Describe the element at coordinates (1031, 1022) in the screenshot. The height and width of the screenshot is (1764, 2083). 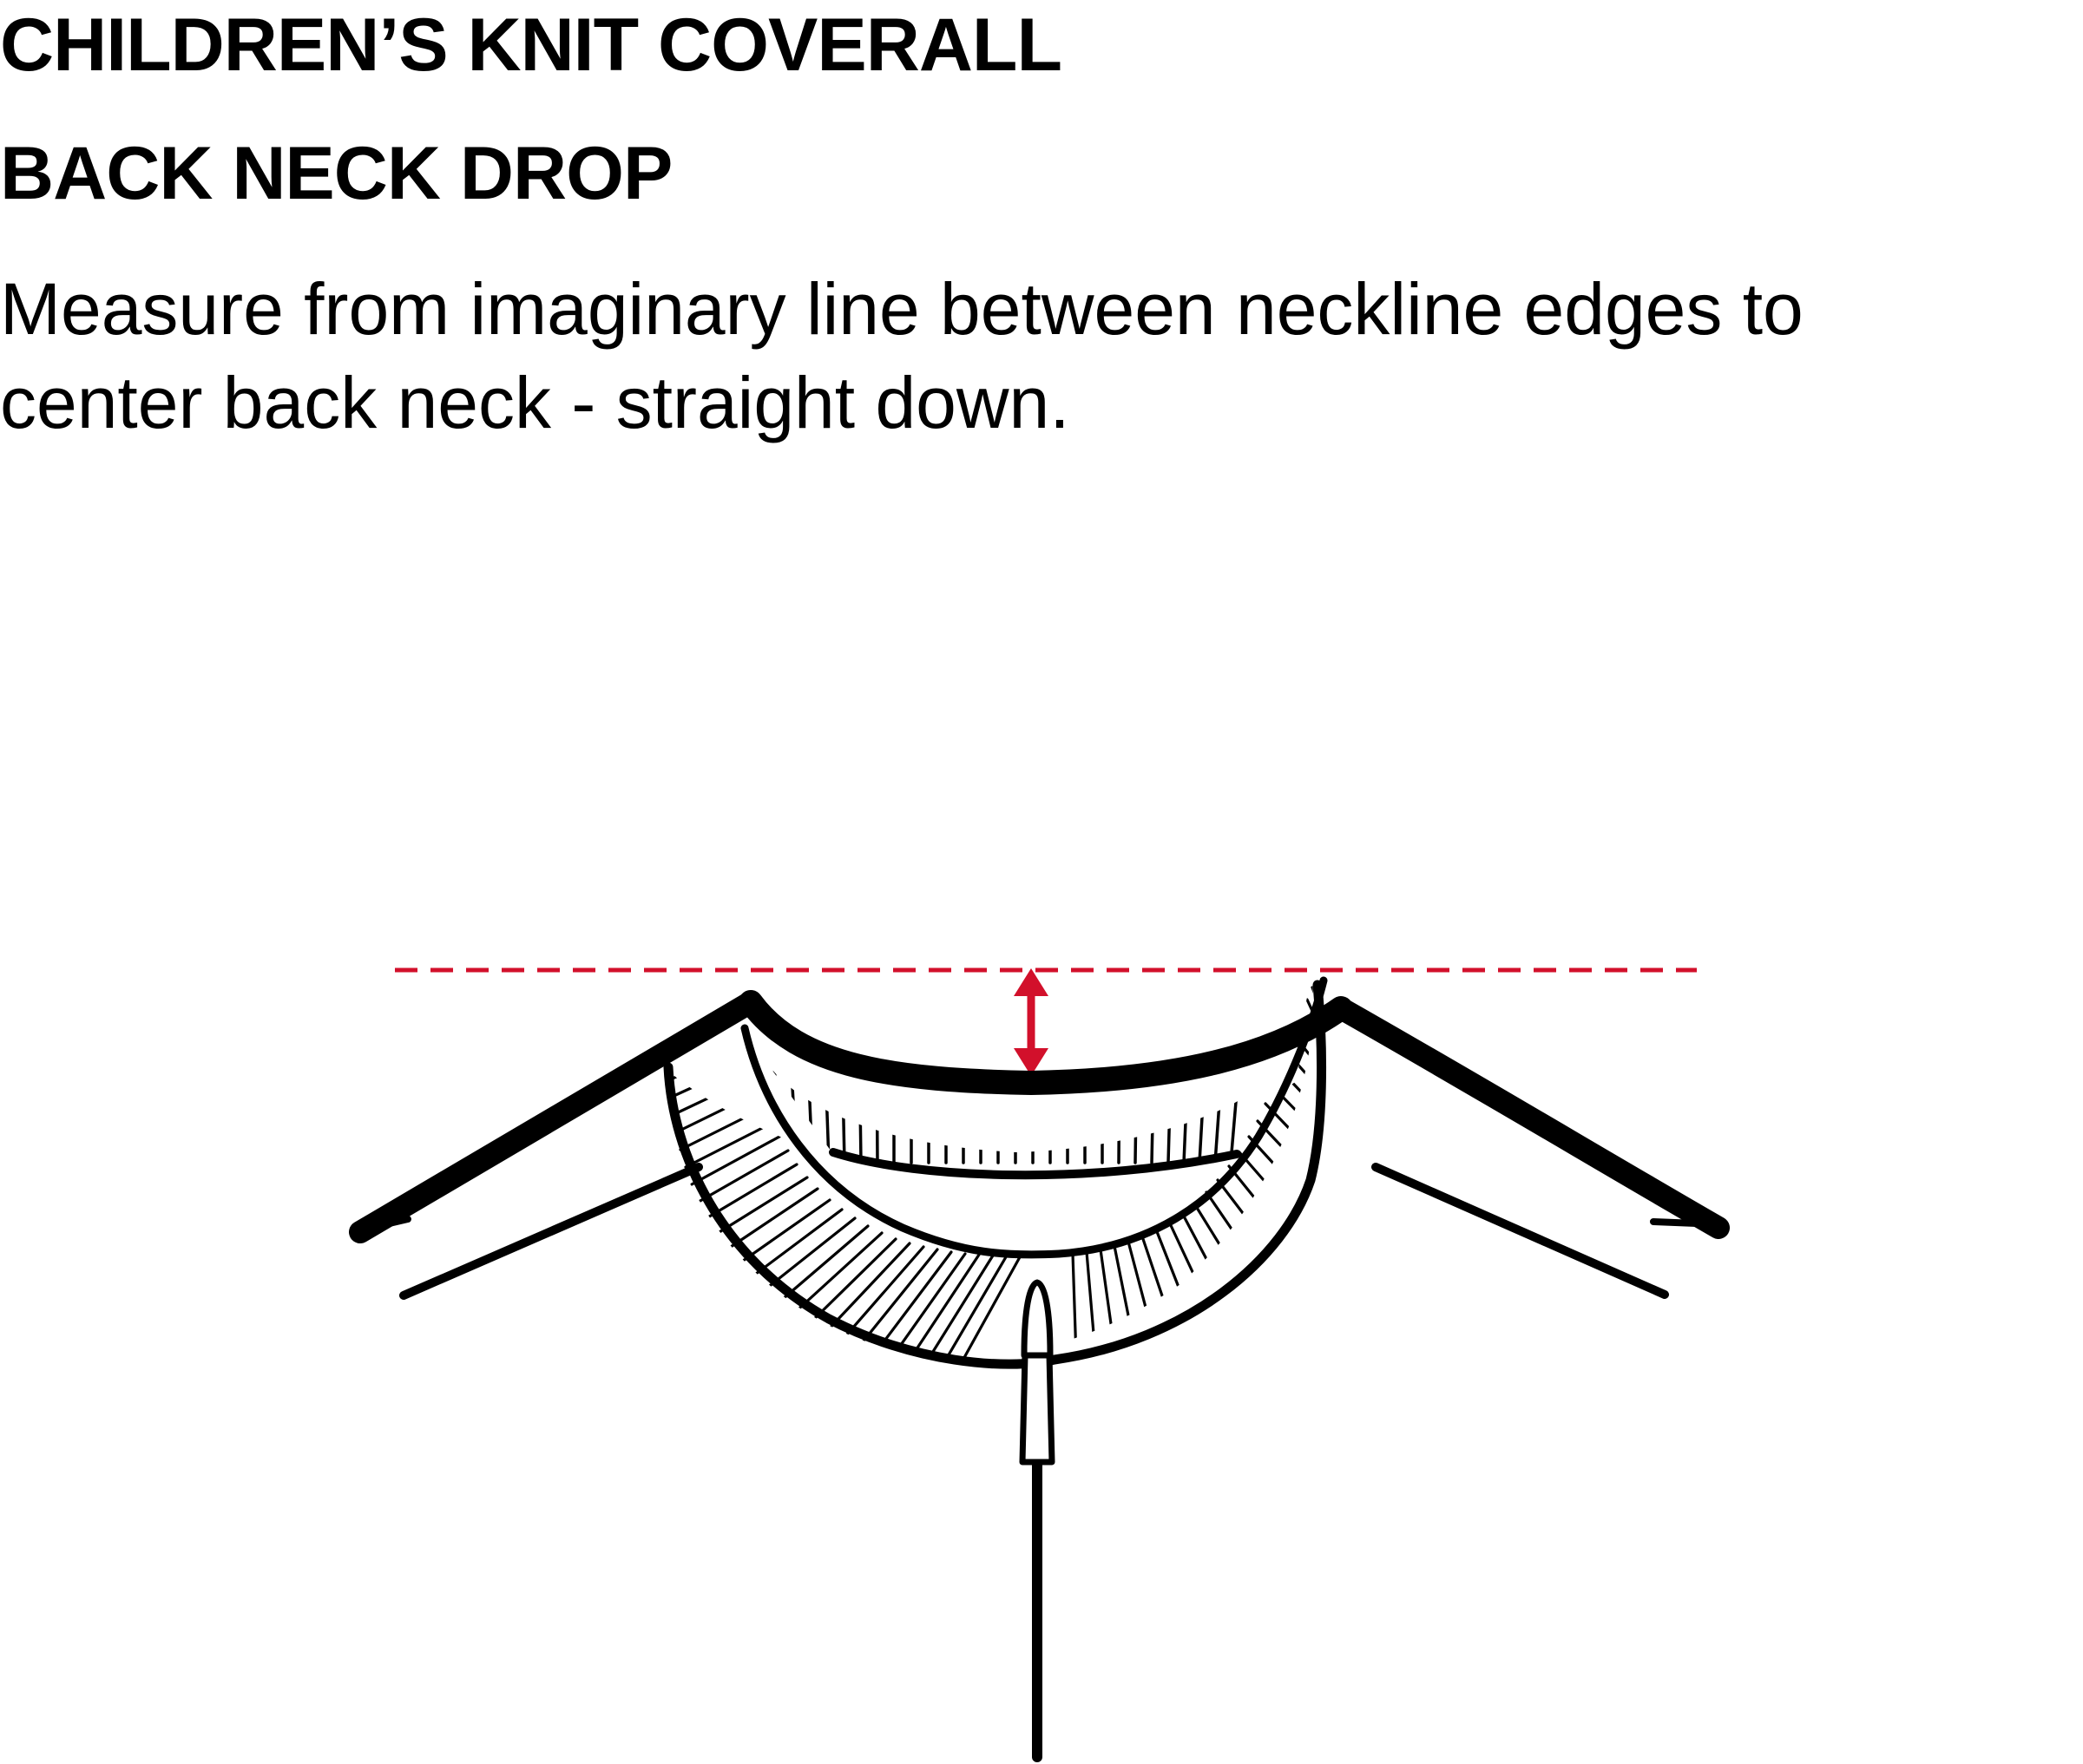
I see `measurement-arrow` at that location.